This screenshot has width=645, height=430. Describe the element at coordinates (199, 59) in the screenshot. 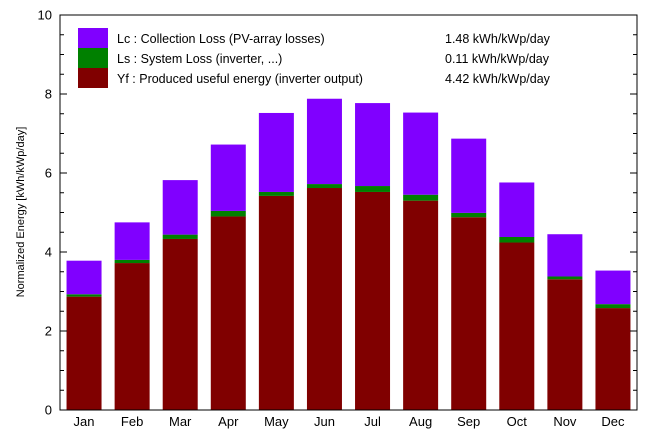

I see `legend-label-1: Ls : System Loss (inverter, ...)` at that location.